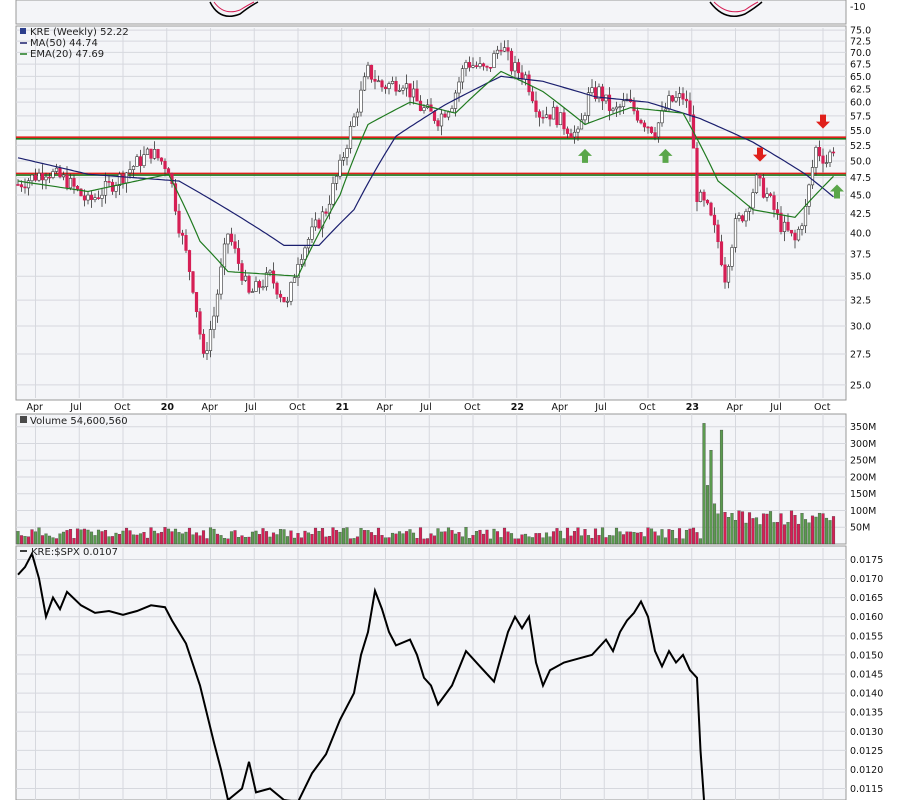 The width and height of the screenshot is (900, 800). Describe the element at coordinates (837, 191) in the screenshot. I see `up-arrow-icon` at that location.